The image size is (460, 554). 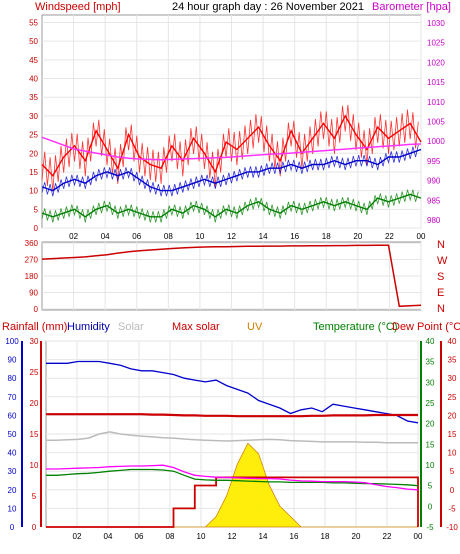 What do you see at coordinates (232, 536) in the screenshot?
I see `combo-x-tick-label: 12` at bounding box center [232, 536].